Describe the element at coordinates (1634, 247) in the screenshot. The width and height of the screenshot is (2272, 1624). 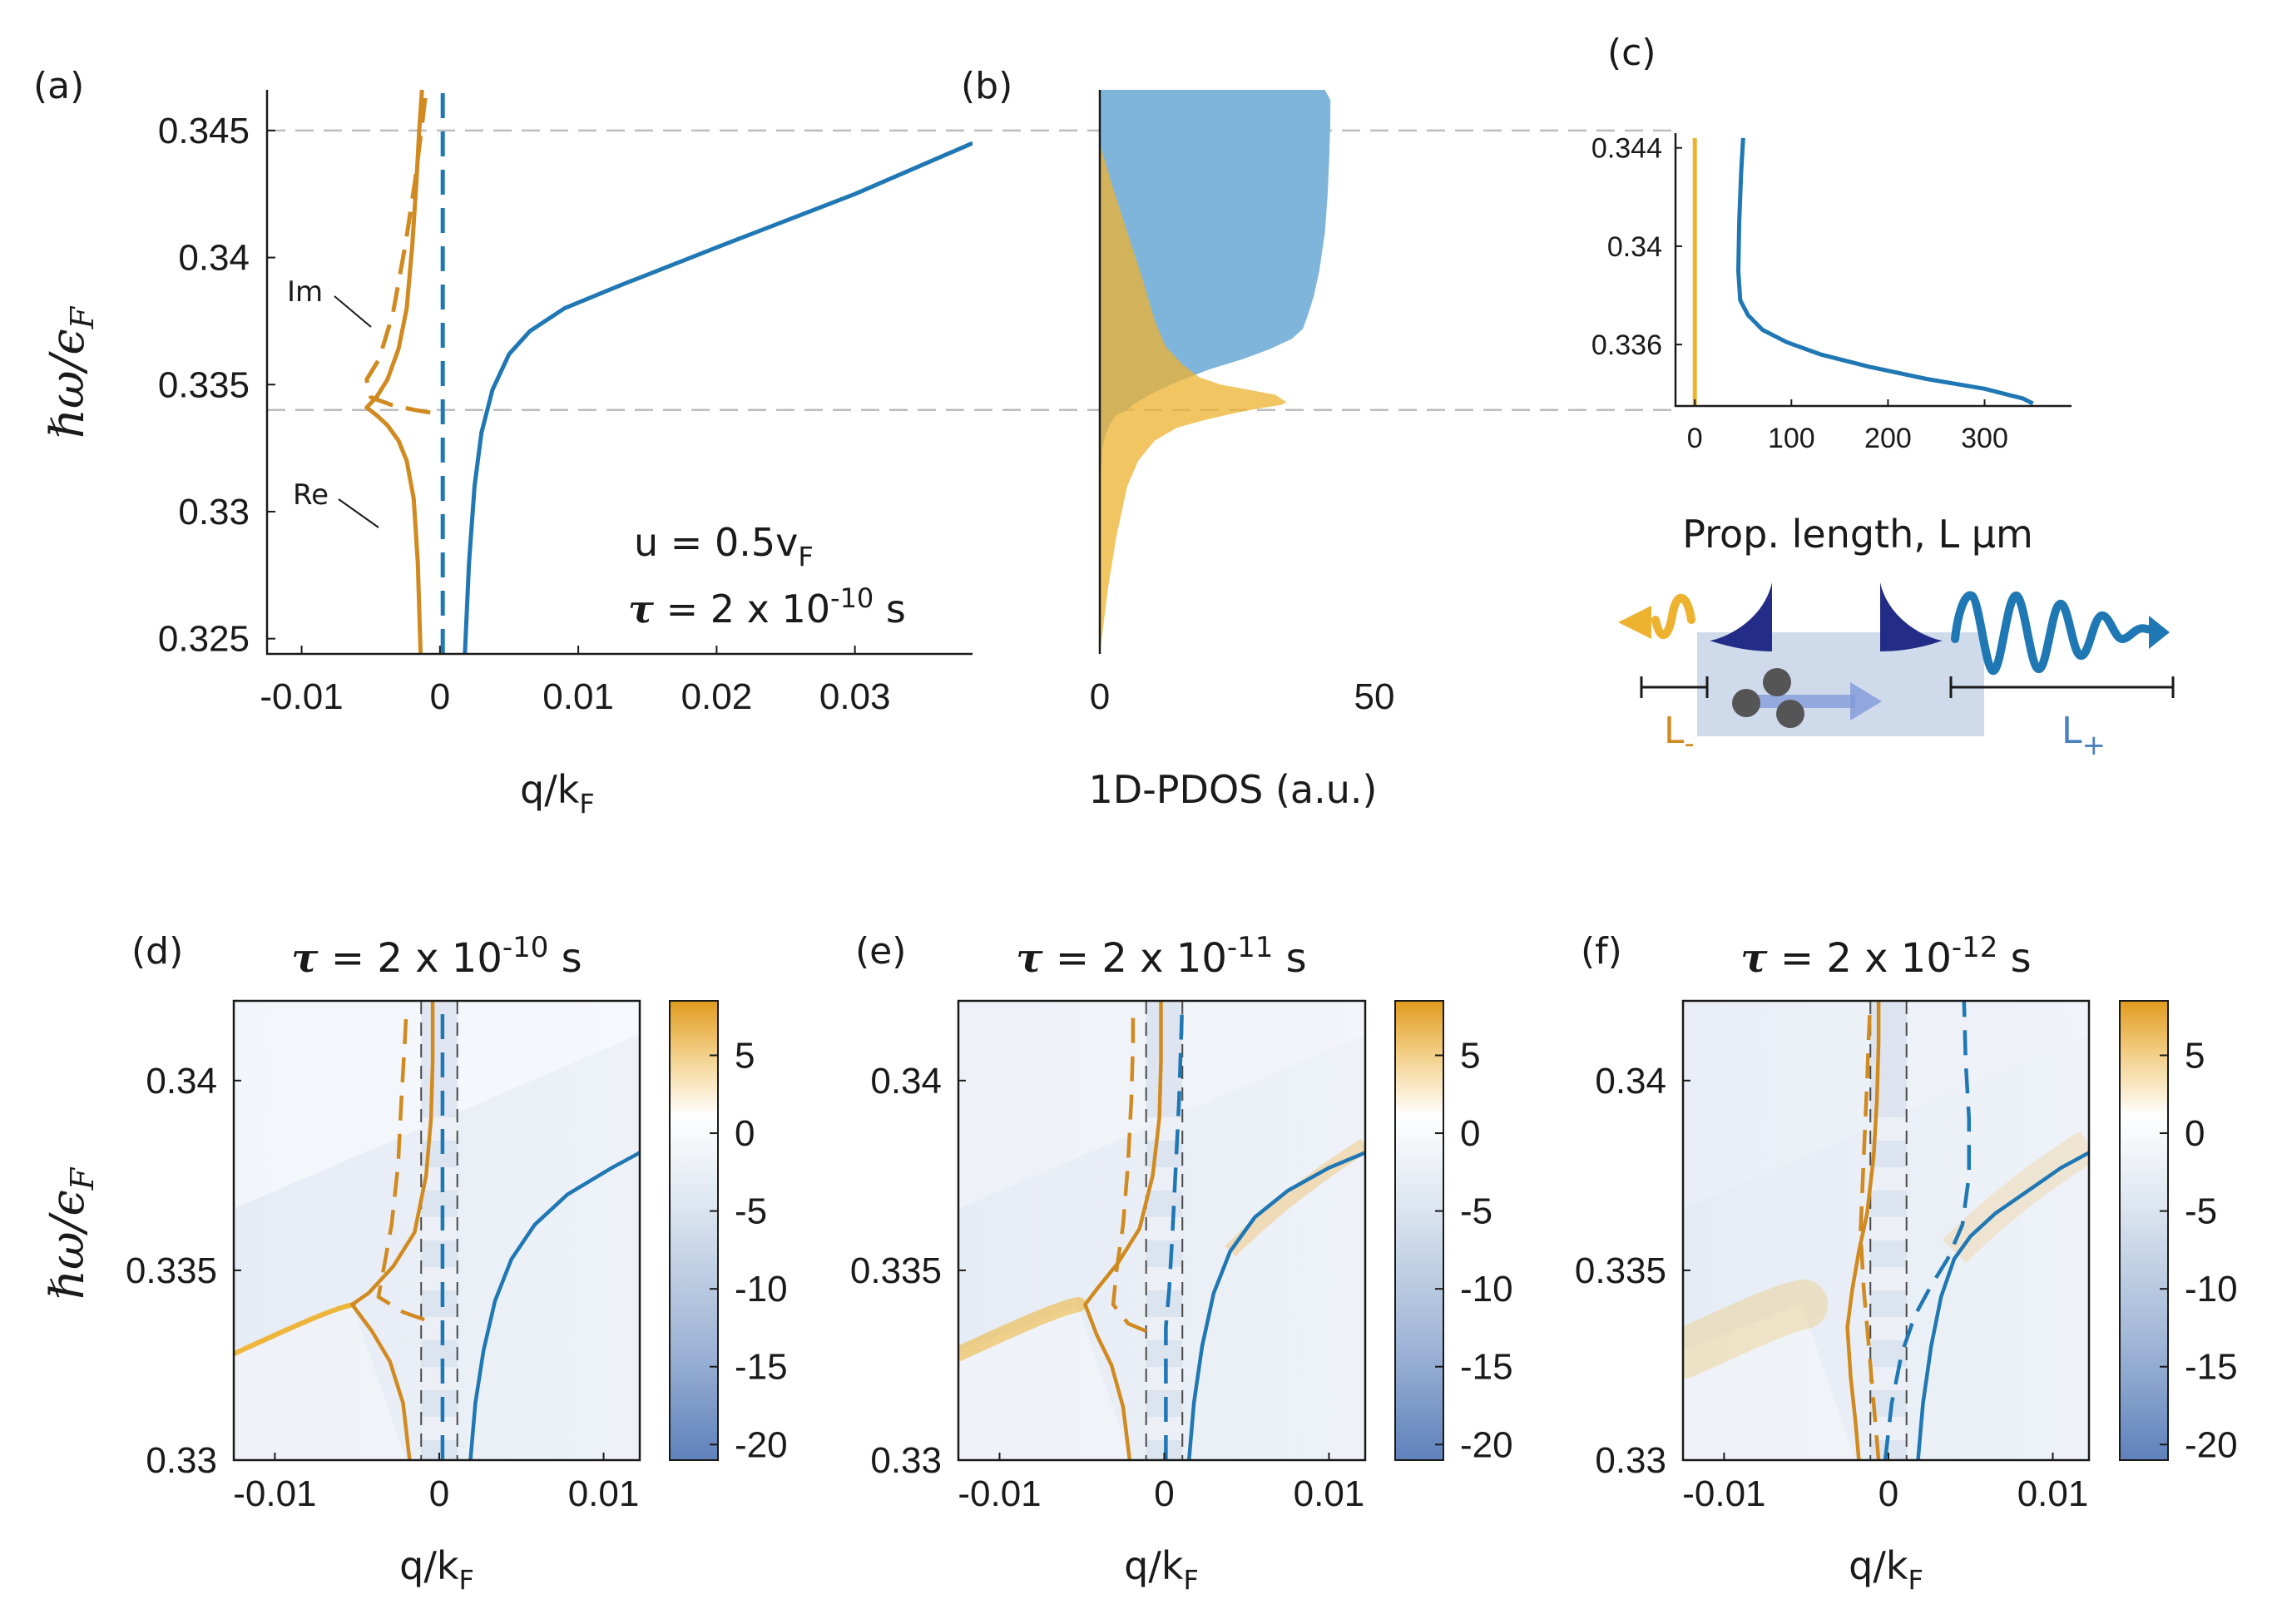
I see `panel-c-ytick-label-1: 0.34` at that location.